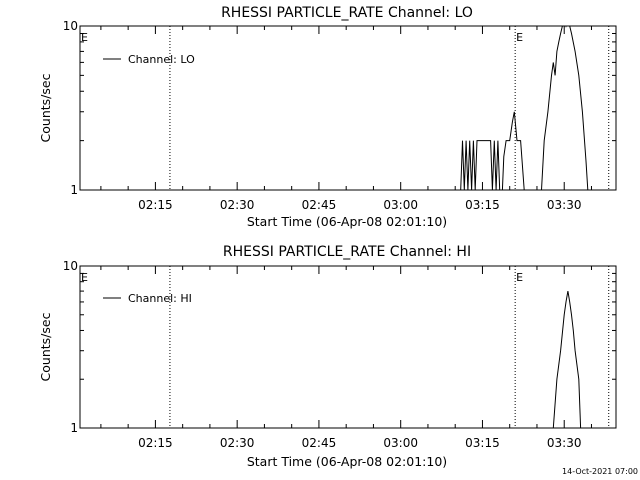 Image resolution: width=640 pixels, height=480 pixels. I want to click on legend: Channel: LO, so click(149, 59).